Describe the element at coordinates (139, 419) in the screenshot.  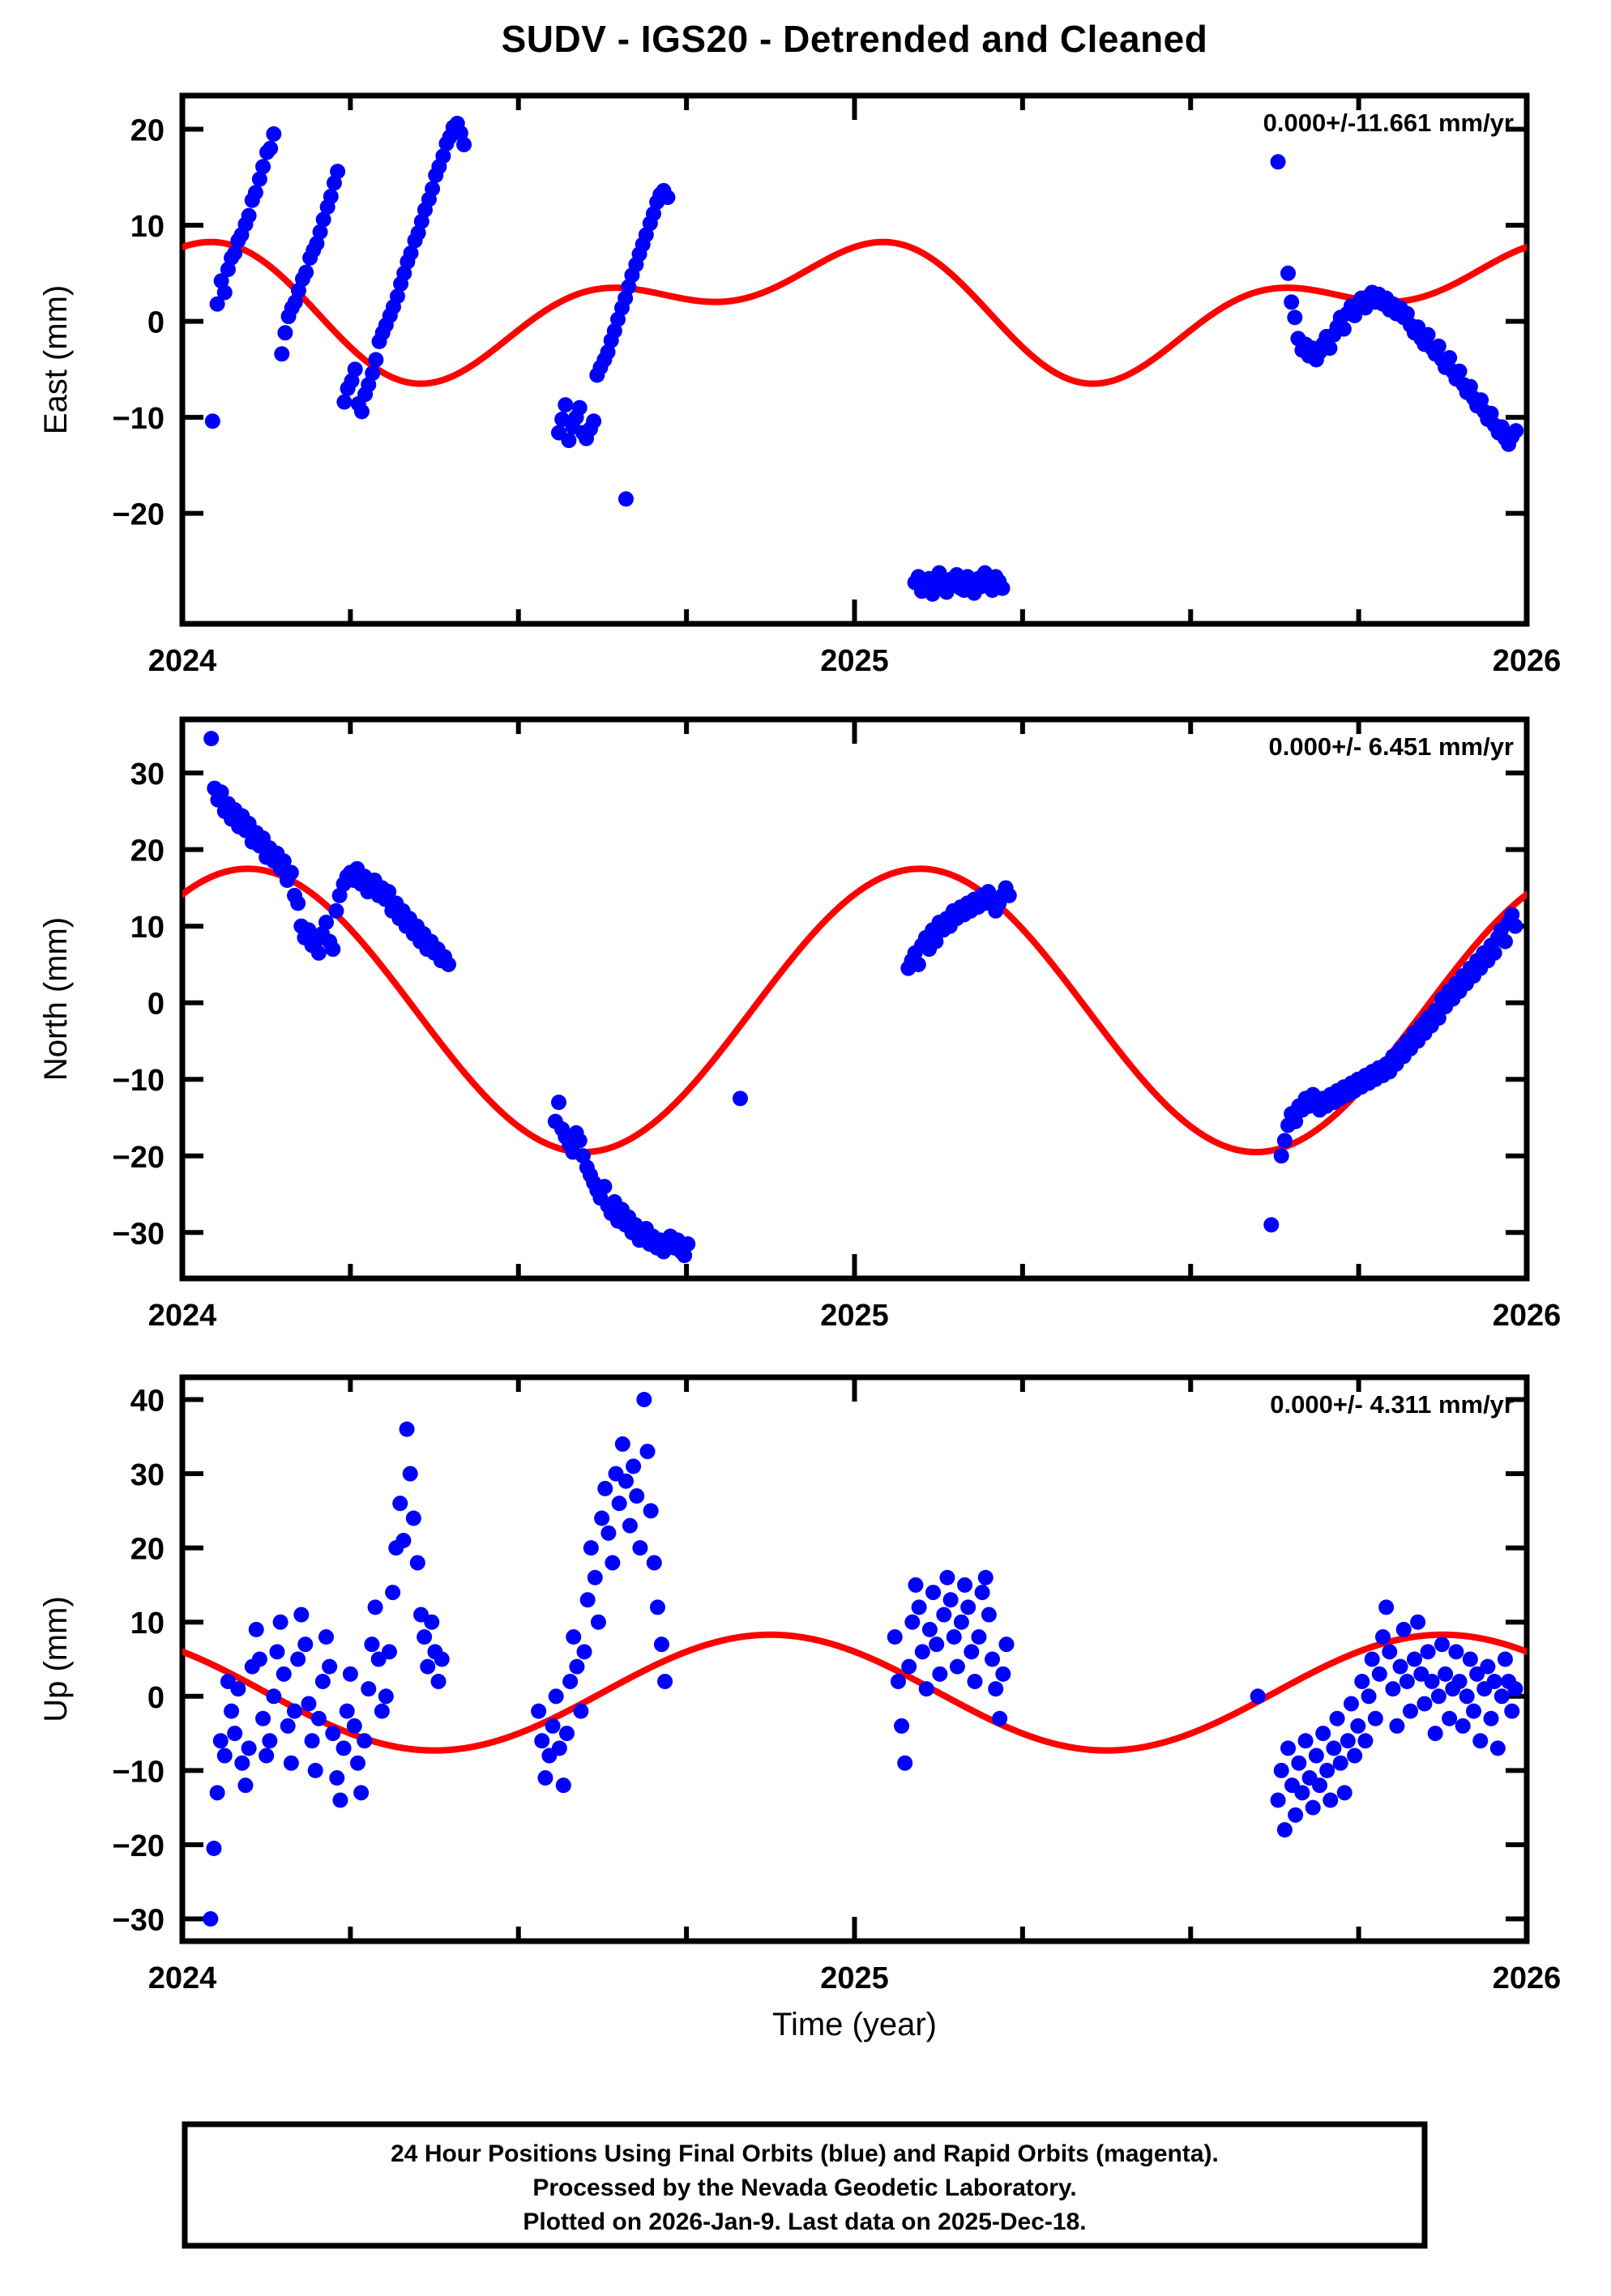
I see `y-tick-label: −10` at that location.